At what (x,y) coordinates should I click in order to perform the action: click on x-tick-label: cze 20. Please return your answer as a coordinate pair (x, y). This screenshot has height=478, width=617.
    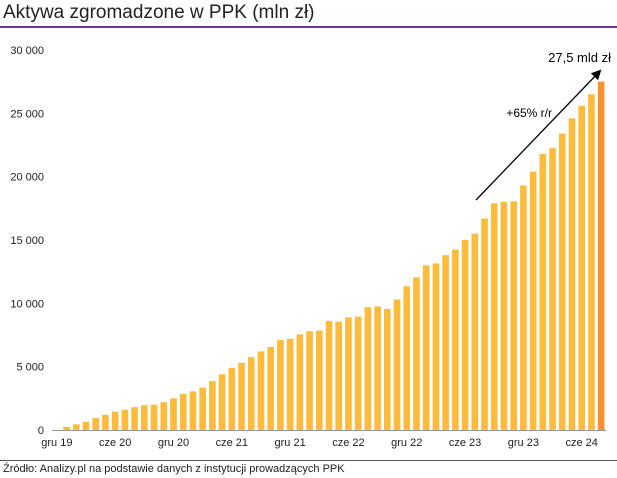
    Looking at the image, I should click on (115, 443).